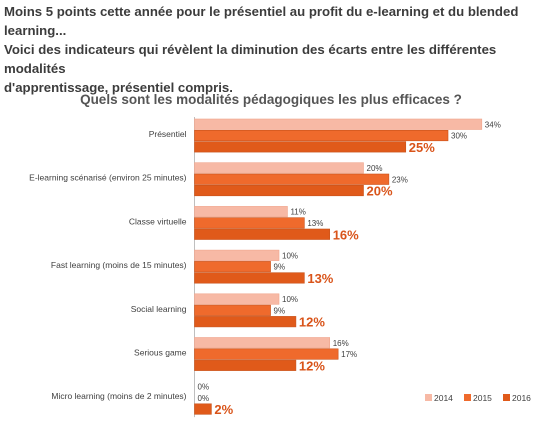 The width and height of the screenshot is (547, 423). I want to click on legend-swatch-2015, so click(467, 397).